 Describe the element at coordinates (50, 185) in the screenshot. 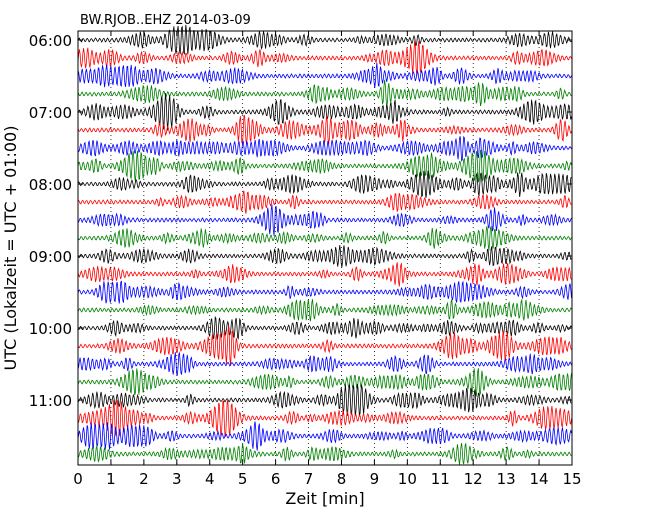

I see `y-tick-label: 08:00` at that location.